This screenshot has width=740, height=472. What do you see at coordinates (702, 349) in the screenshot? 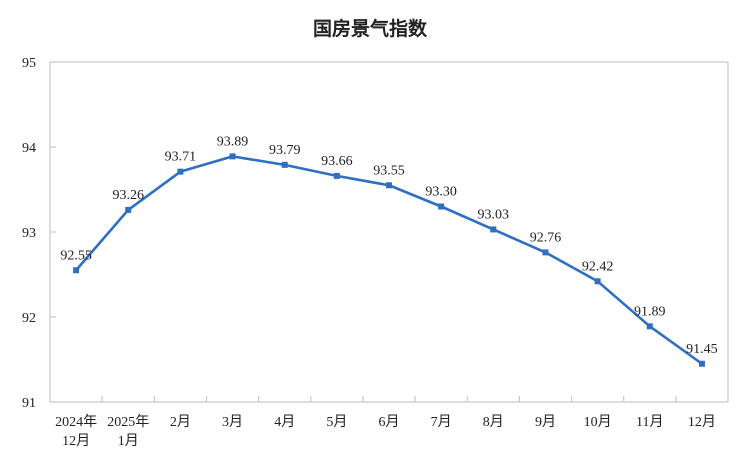
I see `data-label: 91.45` at bounding box center [702, 349].